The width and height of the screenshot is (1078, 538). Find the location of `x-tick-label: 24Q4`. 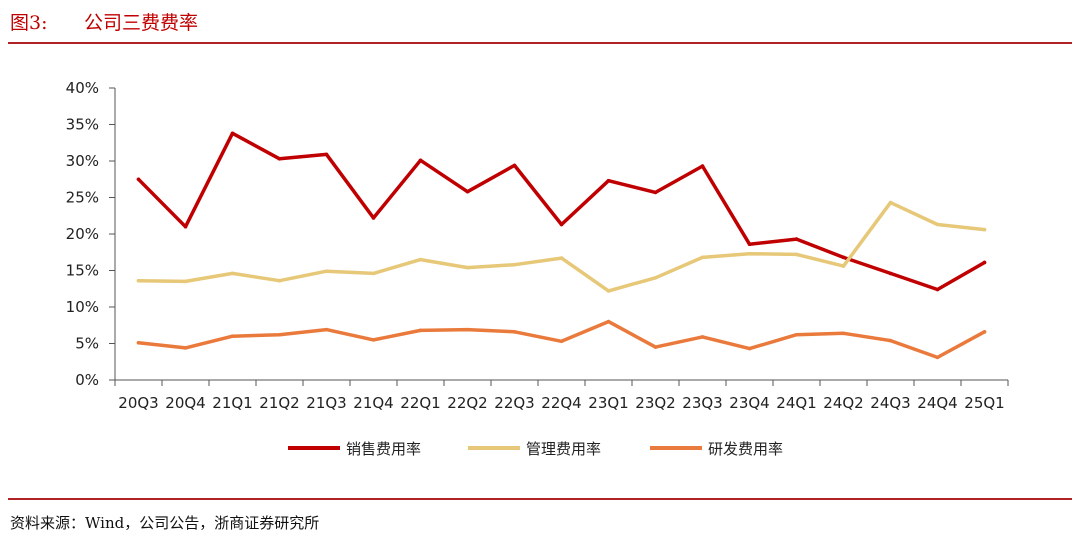

x-tick-label: 24Q4 is located at coordinates (937, 403).